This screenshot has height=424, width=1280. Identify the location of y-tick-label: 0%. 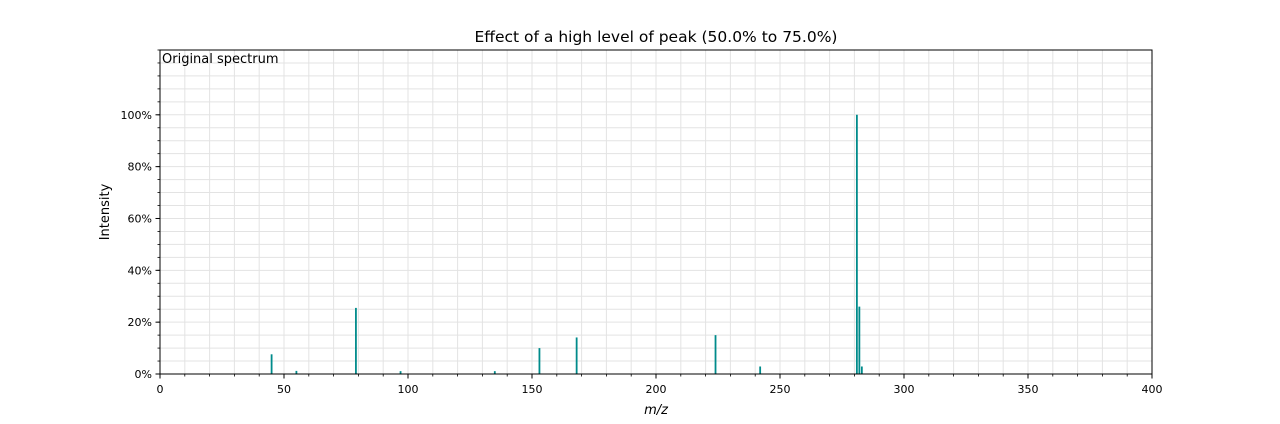
(143, 374).